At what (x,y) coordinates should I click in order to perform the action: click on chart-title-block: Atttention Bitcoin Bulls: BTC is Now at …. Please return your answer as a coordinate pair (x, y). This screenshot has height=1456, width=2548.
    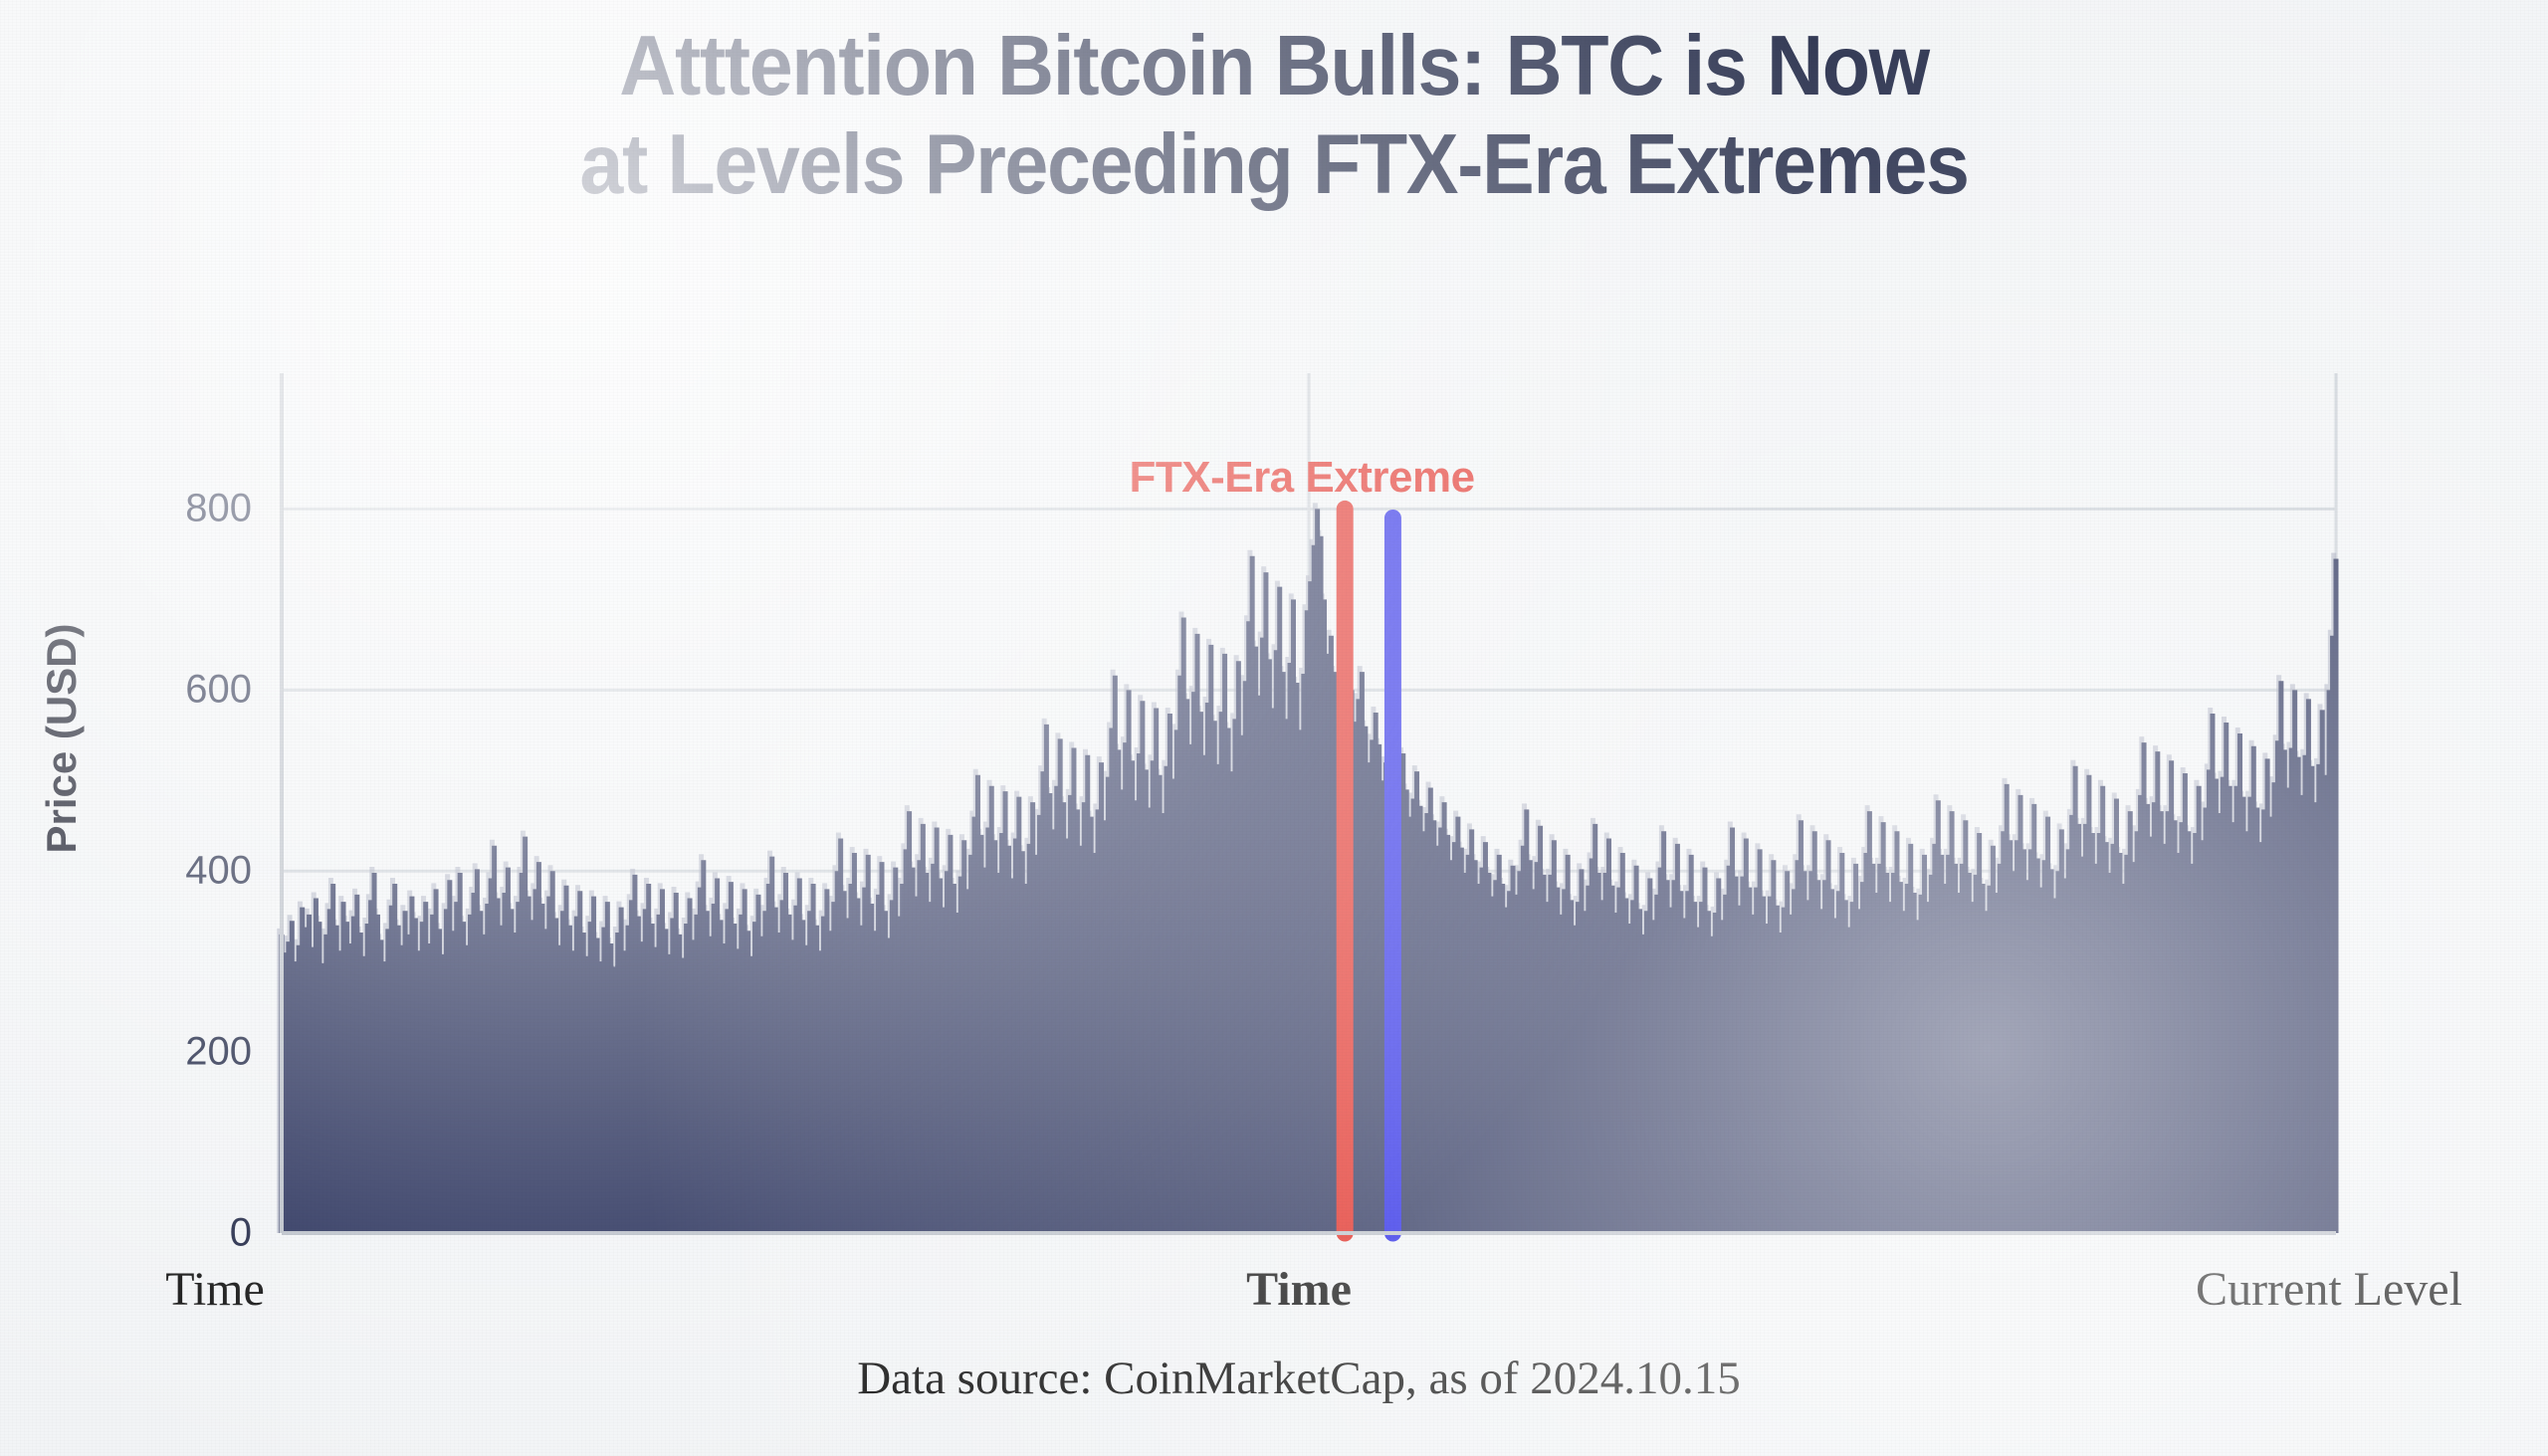
    Looking at the image, I should click on (1274, 115).